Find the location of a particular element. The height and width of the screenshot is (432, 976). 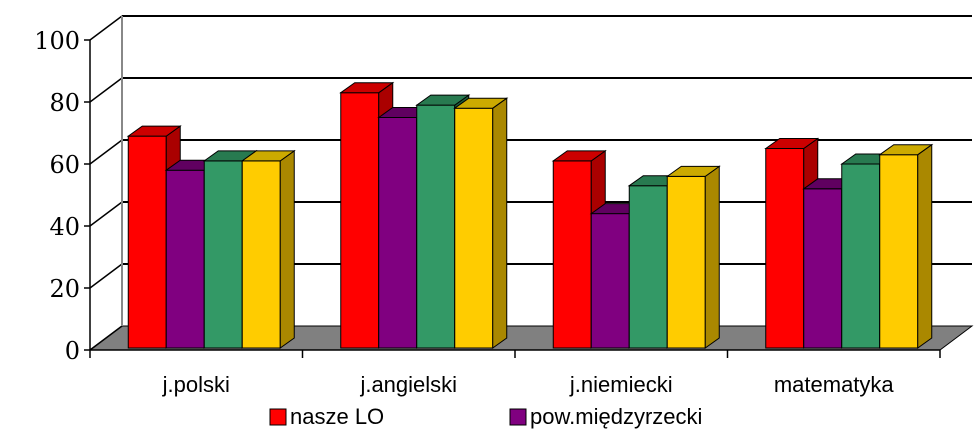

legend-label: nasze LO is located at coordinates (337, 416).